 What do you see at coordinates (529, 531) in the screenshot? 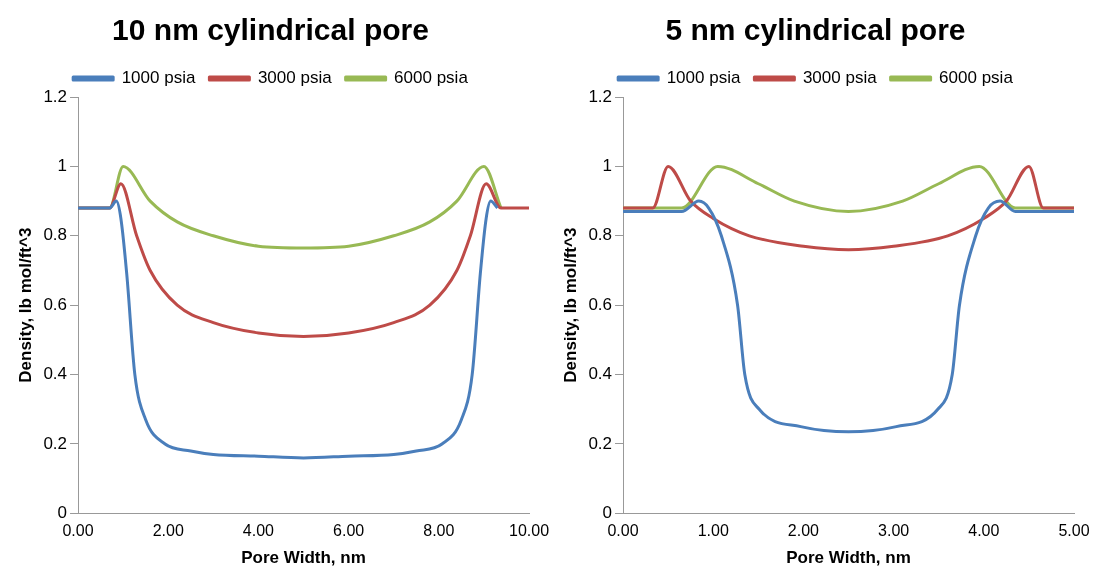
I see `x-tick-label: 10.00` at bounding box center [529, 531].